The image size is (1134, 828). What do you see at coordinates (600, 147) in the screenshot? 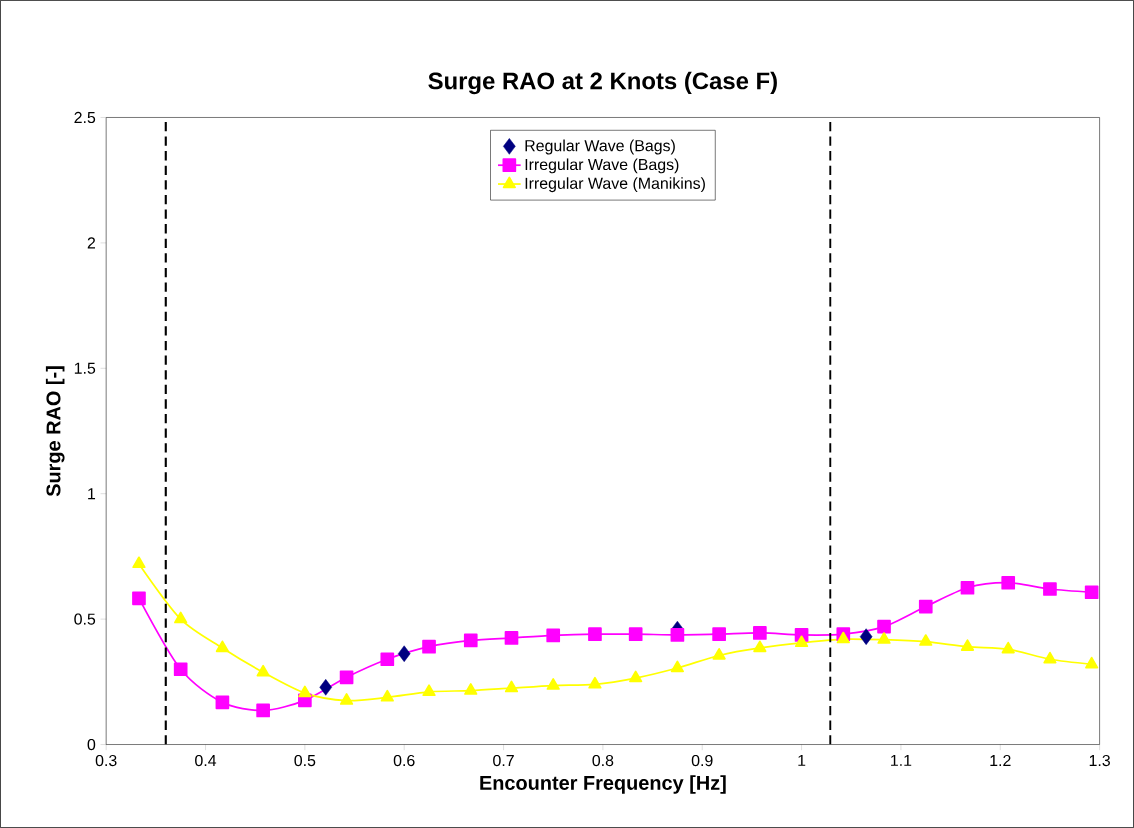
I see `legend-label: Regular Wave (Bags)` at bounding box center [600, 147].